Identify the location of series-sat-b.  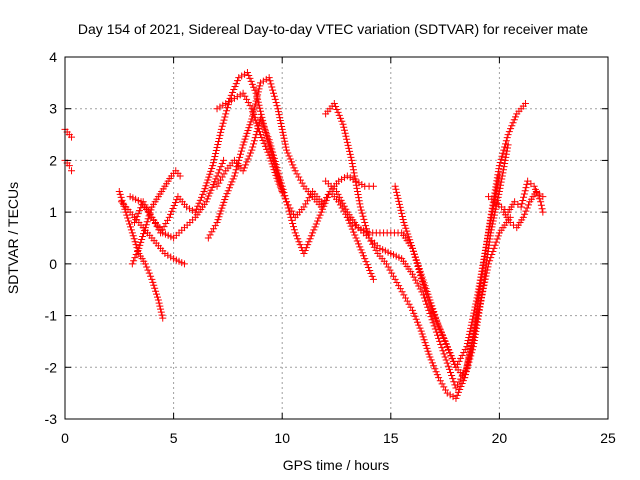
(68, 165).